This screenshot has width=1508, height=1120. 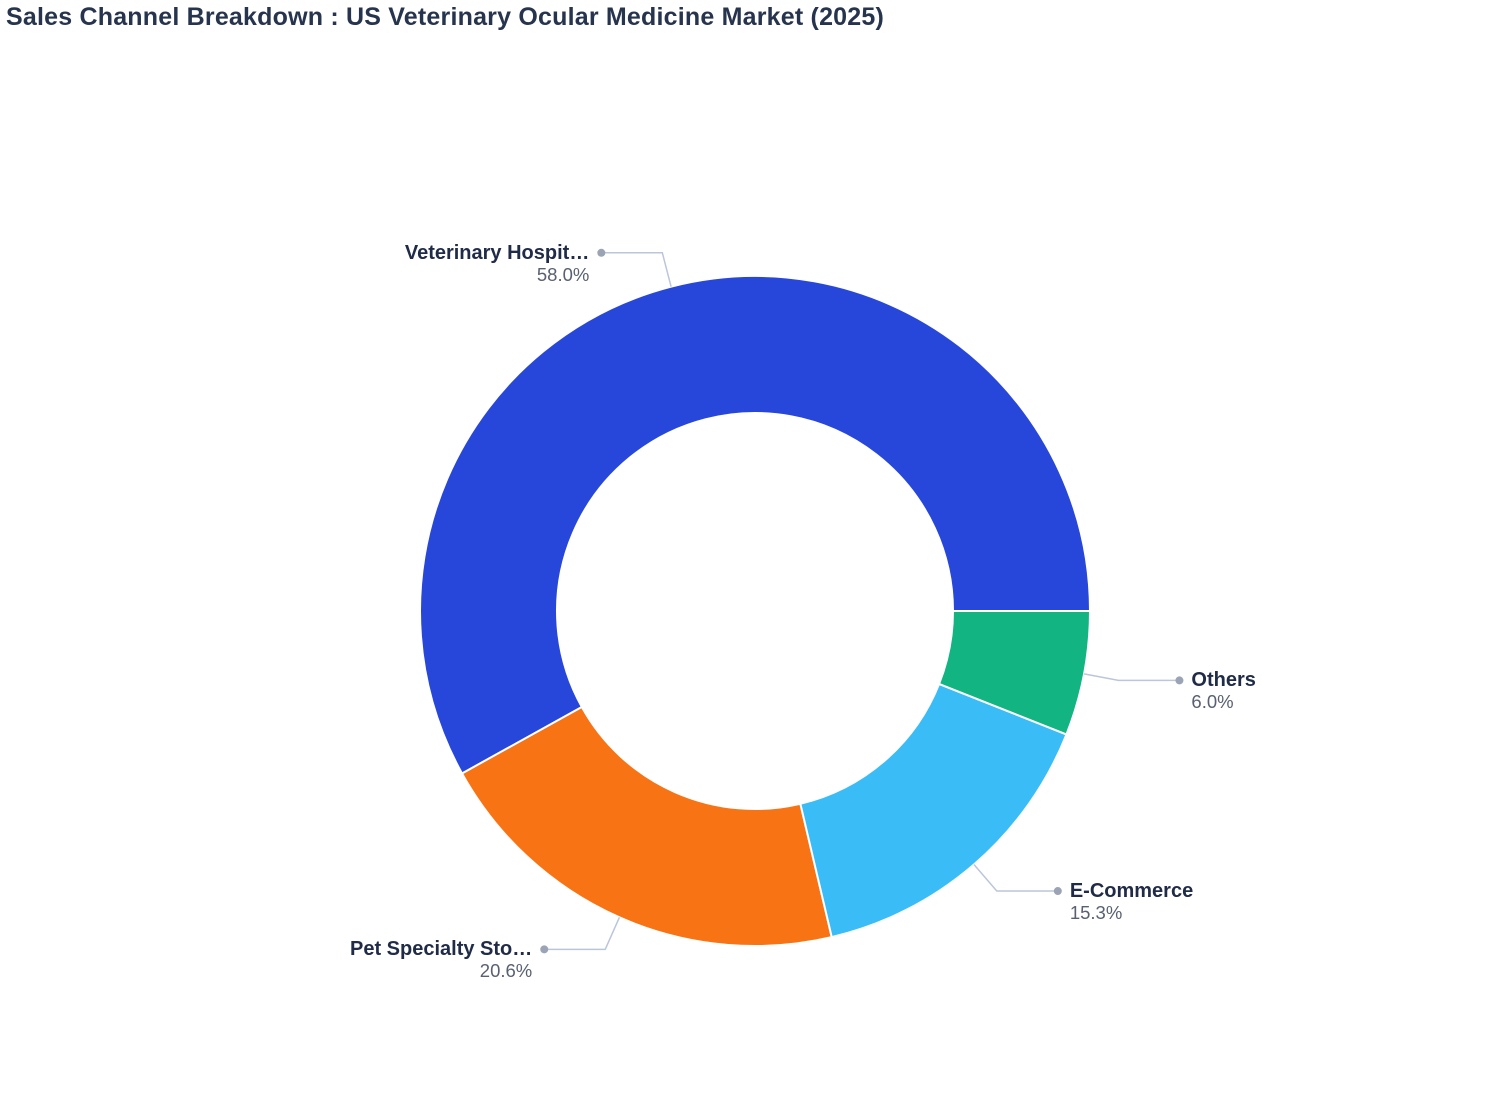 I want to click on slice-label-pet-specialty-stores: Pet Specialty Sto… 20.6%, so click(x=441, y=959).